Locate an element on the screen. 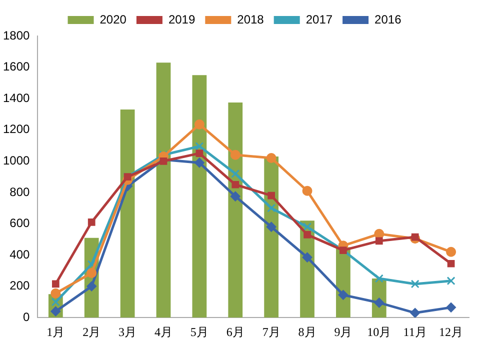 The height and width of the screenshot is (343, 479). y-tick-label: 1200 is located at coordinates (16, 129).